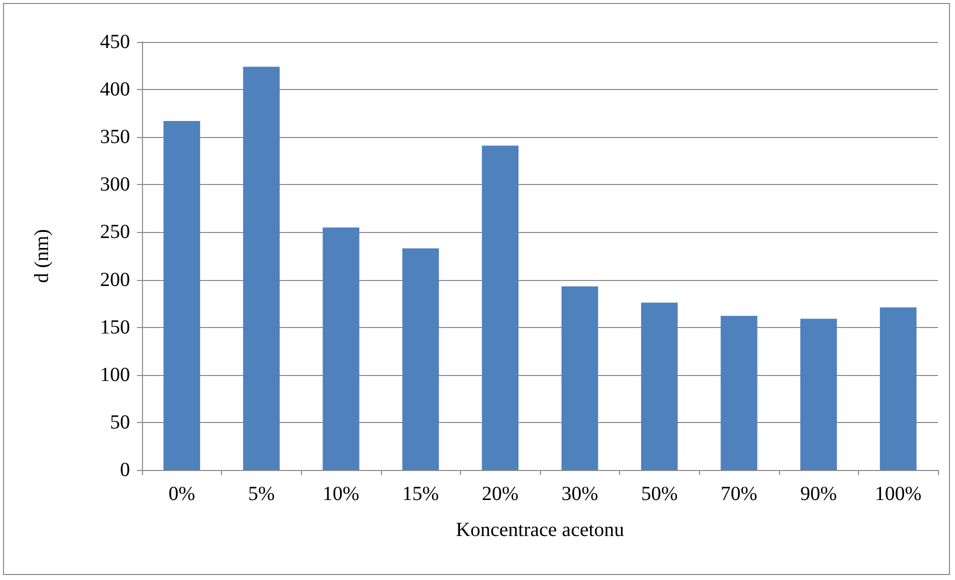  I want to click on x-tick-label: 30%, so click(579, 494).